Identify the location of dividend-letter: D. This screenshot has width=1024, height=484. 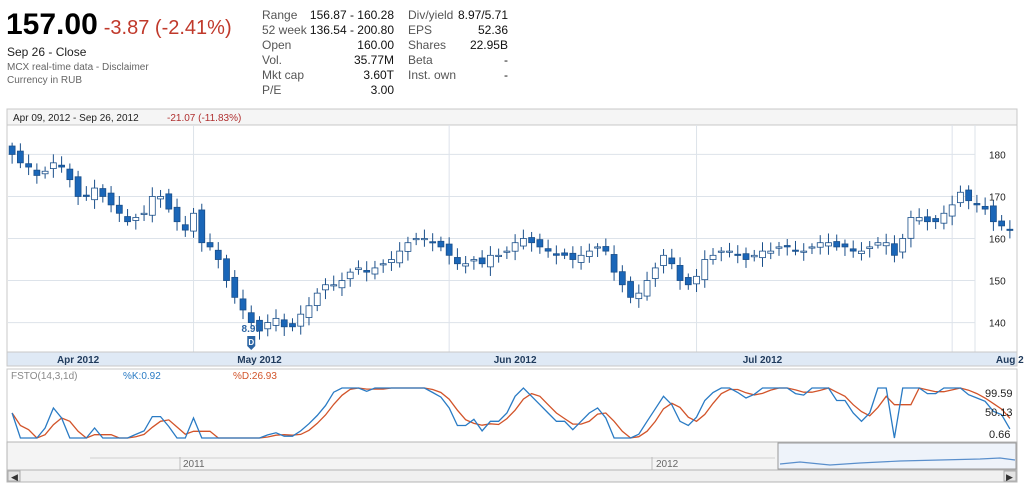
(251, 342).